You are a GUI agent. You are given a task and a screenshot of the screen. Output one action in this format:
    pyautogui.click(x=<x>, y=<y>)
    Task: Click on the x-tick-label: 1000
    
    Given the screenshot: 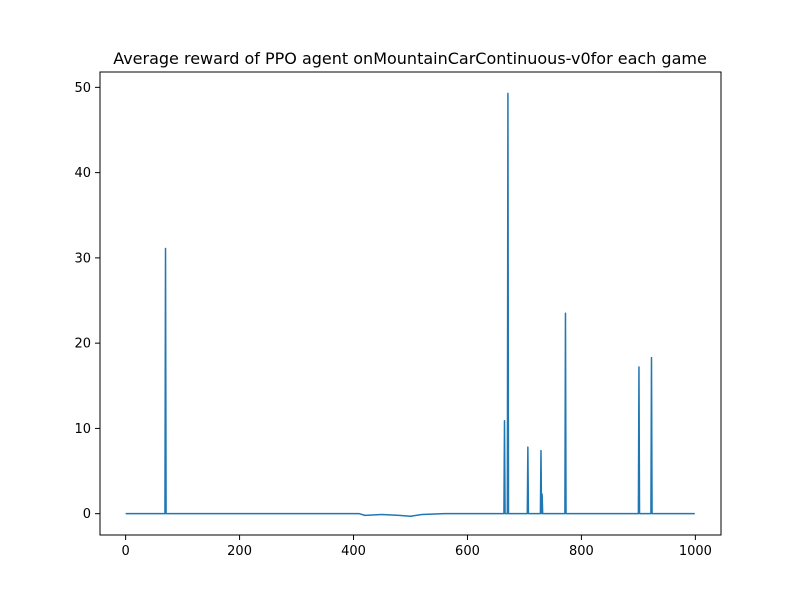 What is the action you would take?
    pyautogui.click(x=695, y=551)
    